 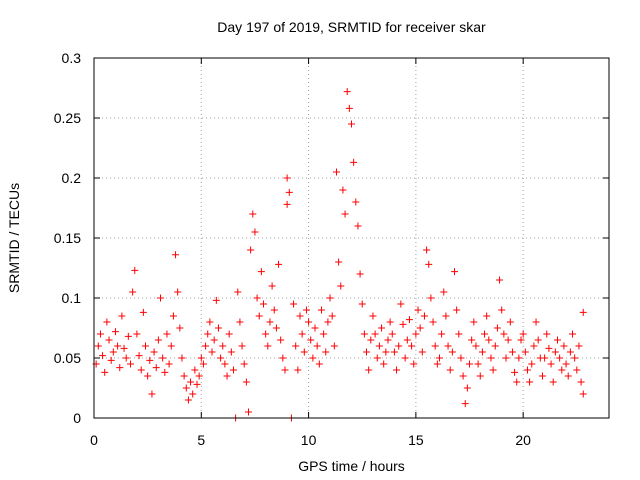 I want to click on y-tick-label: 0.25, so click(x=67, y=118).